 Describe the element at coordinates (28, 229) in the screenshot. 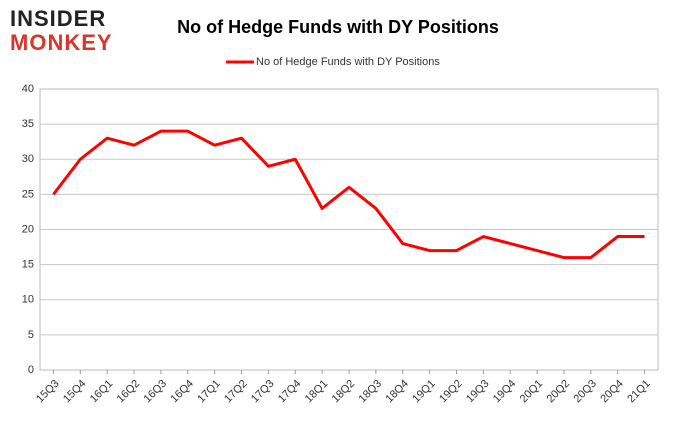

I see `y-tick-label: 20` at that location.